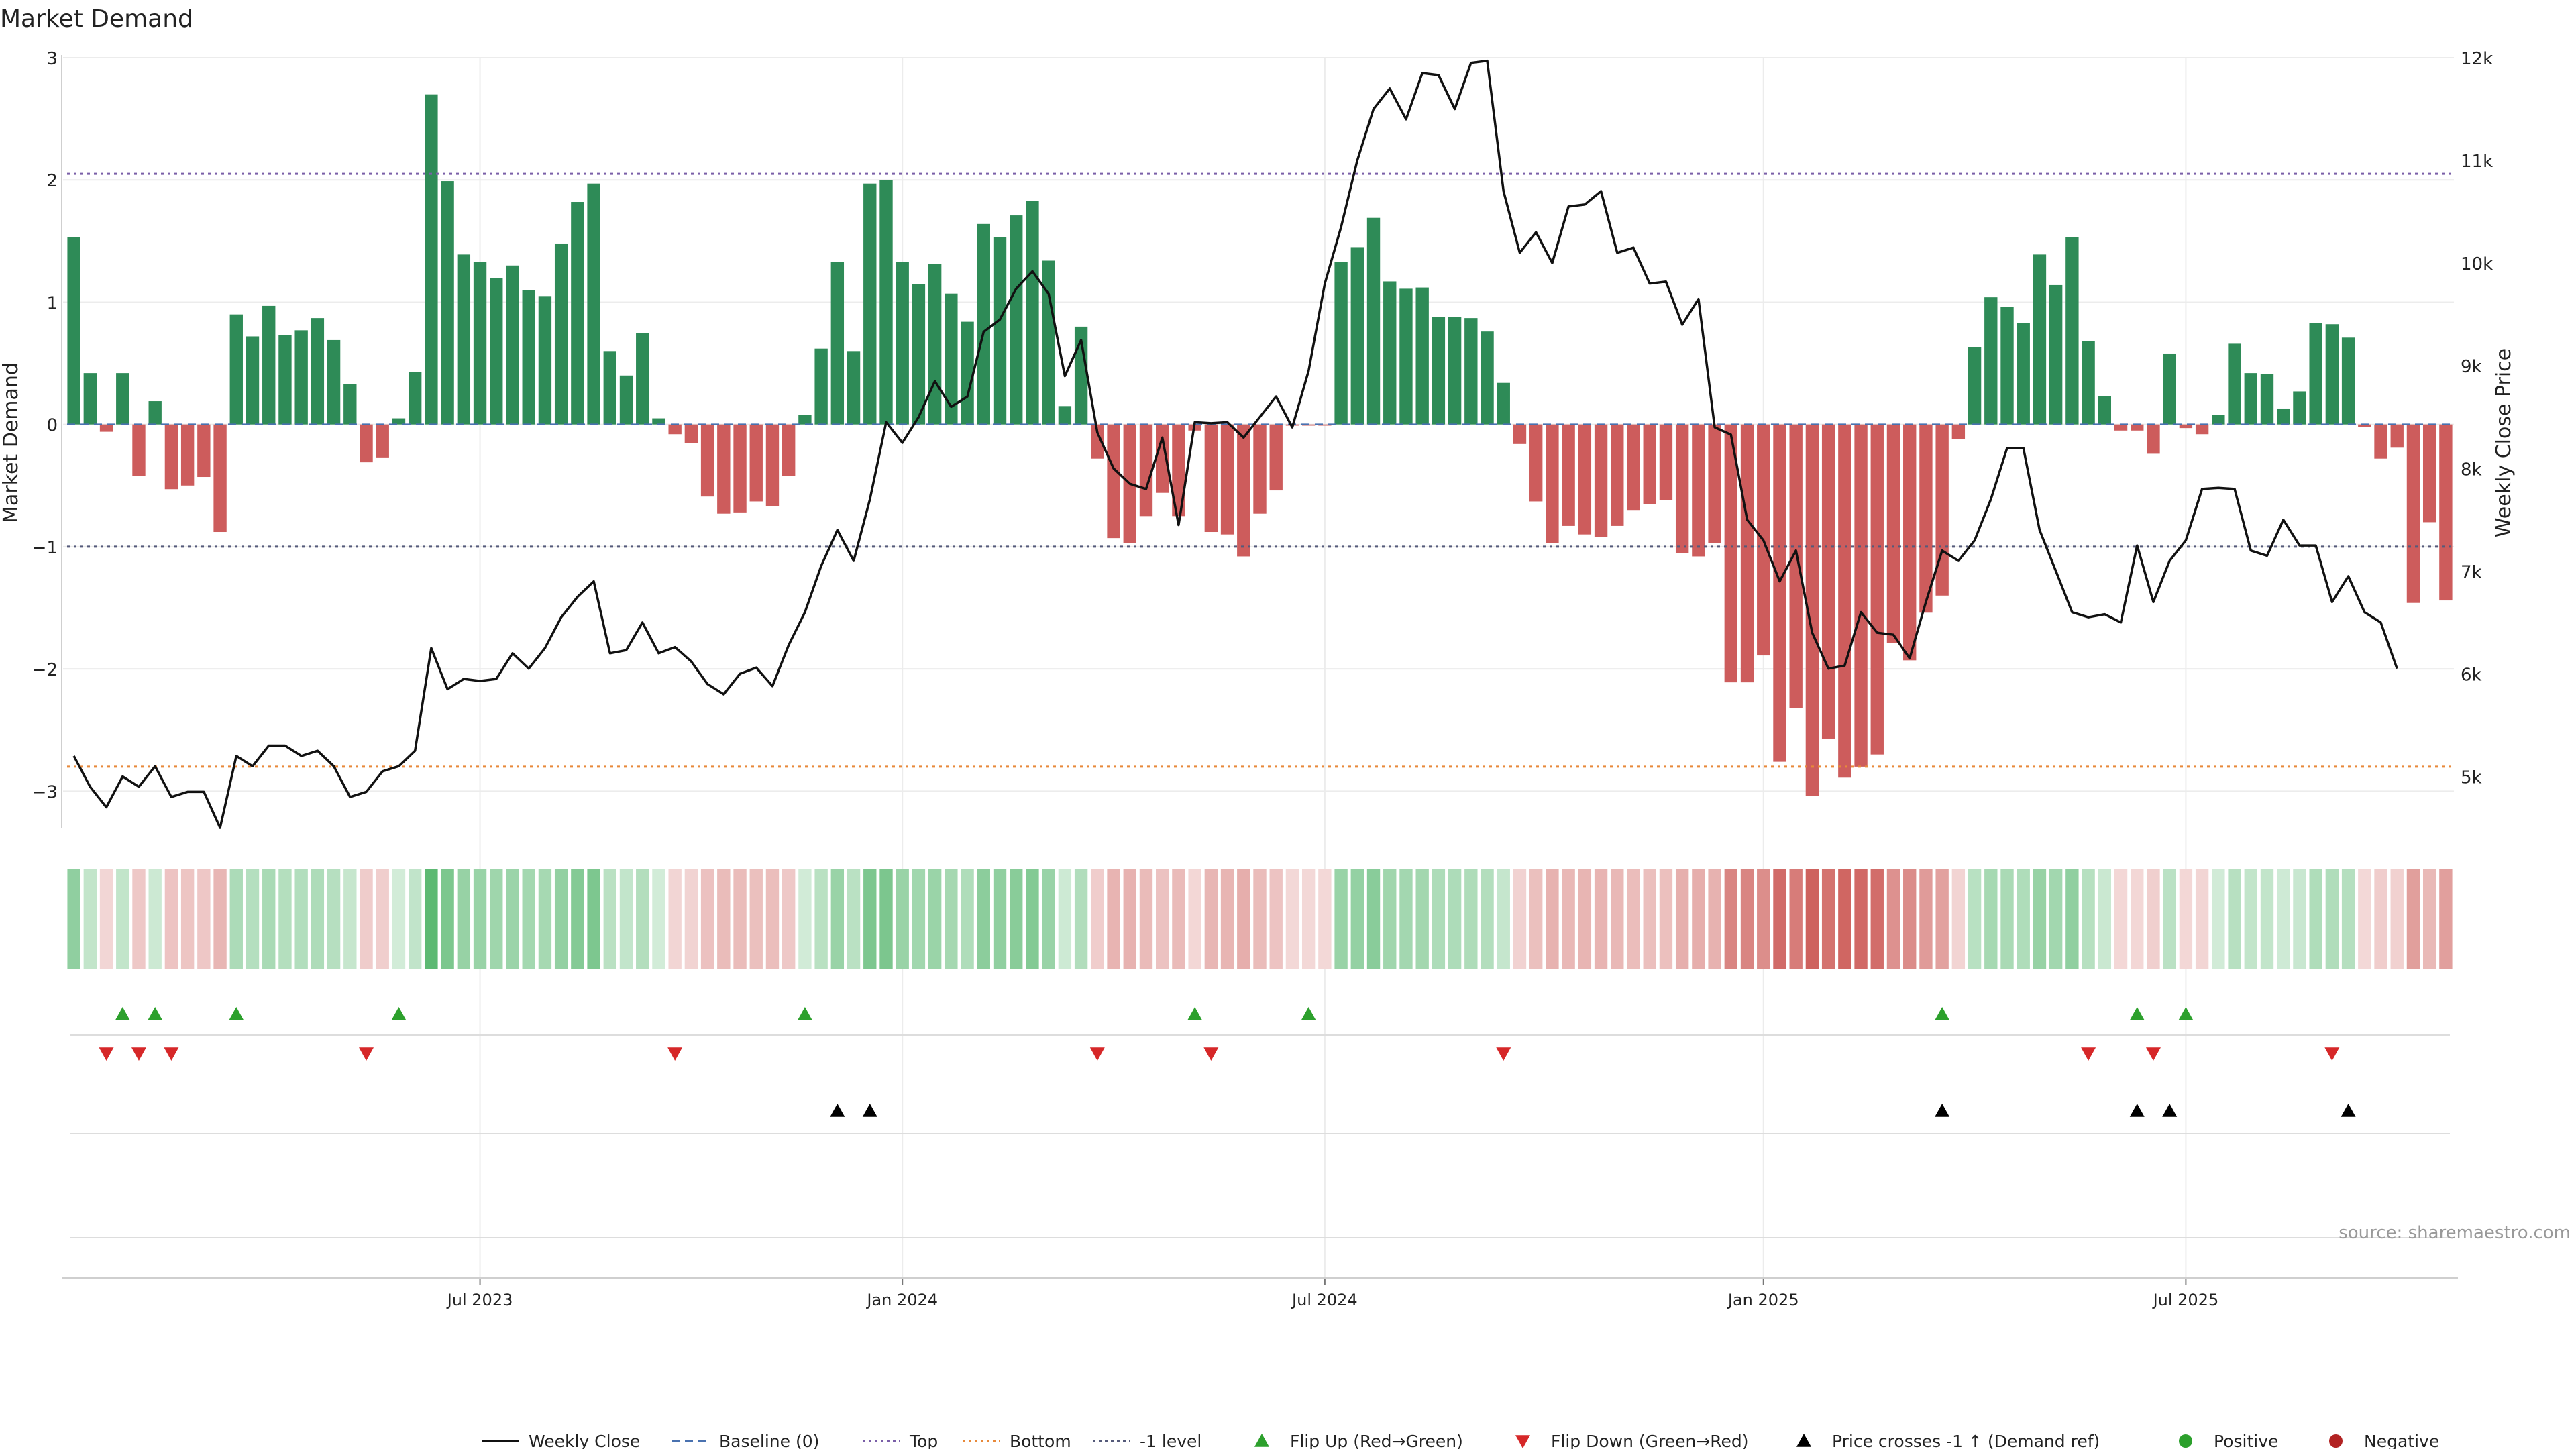 Image resolution: width=2576 pixels, height=1449 pixels. I want to click on legend-label: Top, so click(923, 1440).